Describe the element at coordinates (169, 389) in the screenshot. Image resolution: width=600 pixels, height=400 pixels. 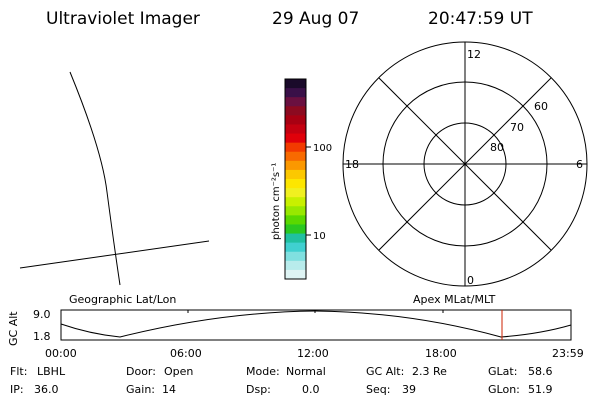
I see `status-gain-value: 14` at that location.